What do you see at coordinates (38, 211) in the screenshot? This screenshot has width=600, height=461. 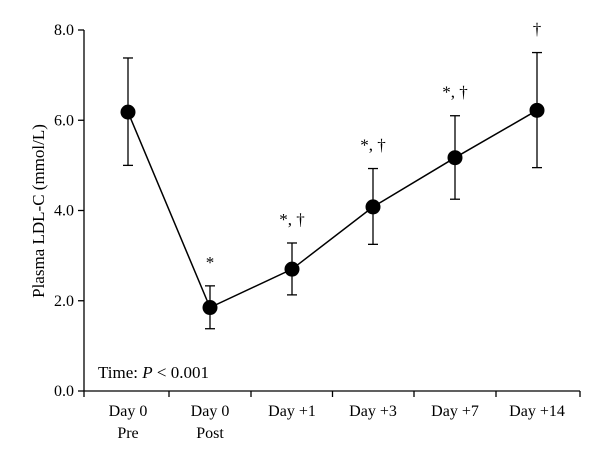 I see `y-axis-label: Plasma LDL-C (mmol/L)` at bounding box center [38, 211].